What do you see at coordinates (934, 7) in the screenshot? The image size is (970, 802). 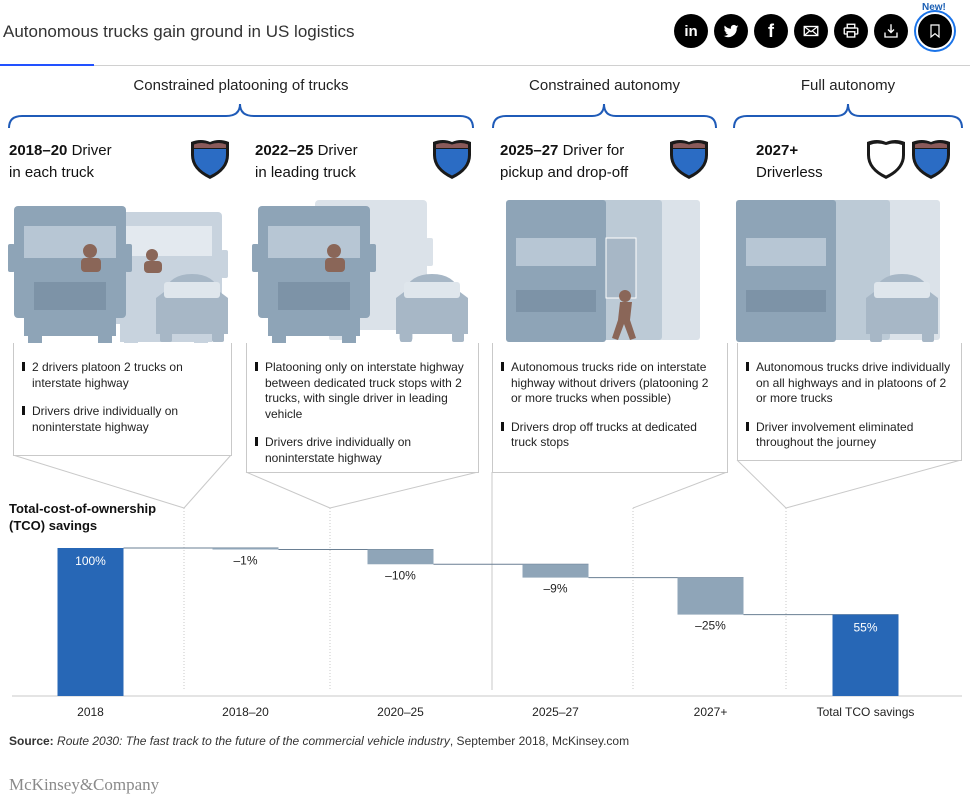 I see `new-badge: New!` at bounding box center [934, 7].